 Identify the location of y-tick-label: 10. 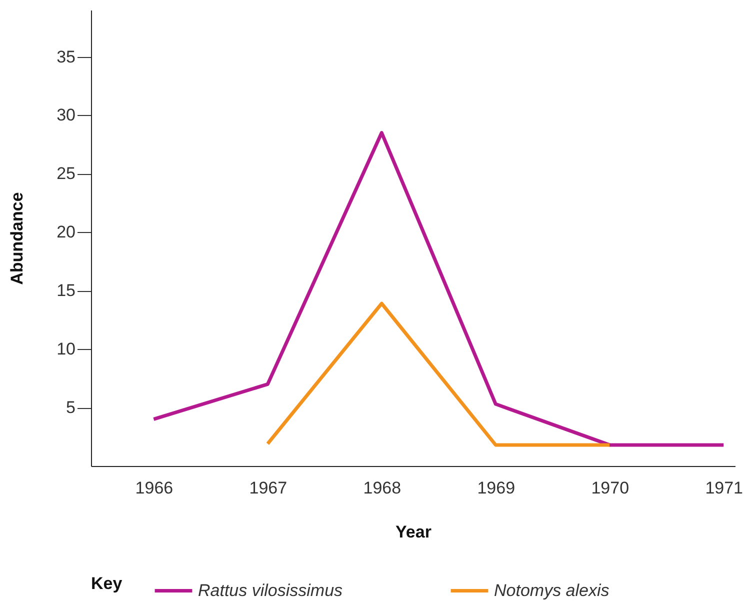
(66, 349).